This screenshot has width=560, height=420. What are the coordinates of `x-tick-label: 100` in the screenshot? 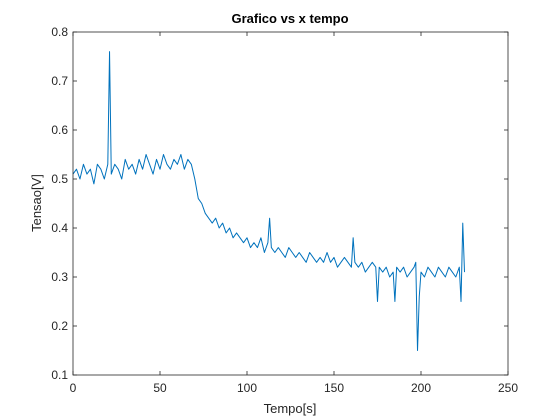 It's located at (247, 388).